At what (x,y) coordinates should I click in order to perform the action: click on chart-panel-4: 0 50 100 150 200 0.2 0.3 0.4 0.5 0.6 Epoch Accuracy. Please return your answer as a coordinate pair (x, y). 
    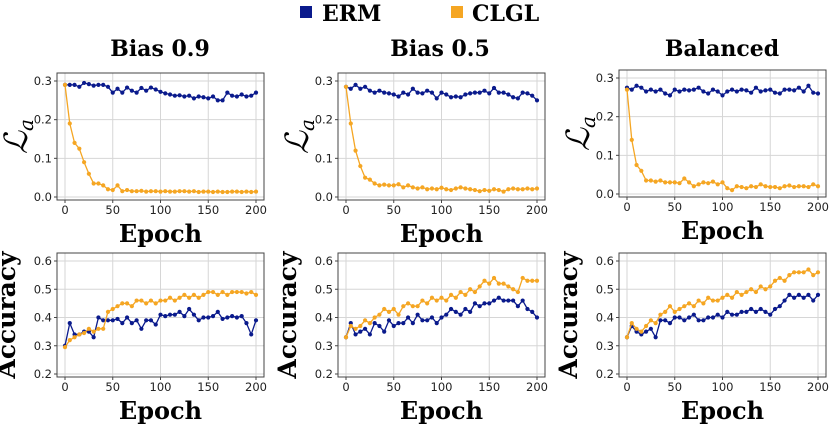
    Looking at the image, I should click on (410, 337).